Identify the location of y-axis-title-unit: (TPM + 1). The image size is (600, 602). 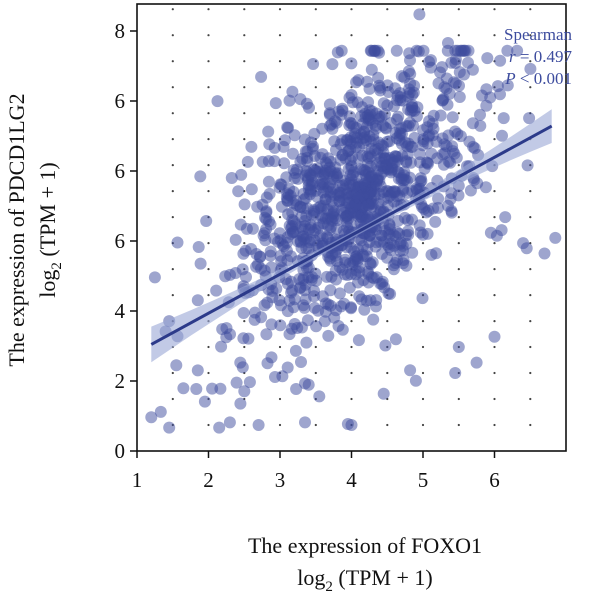
(47, 212).